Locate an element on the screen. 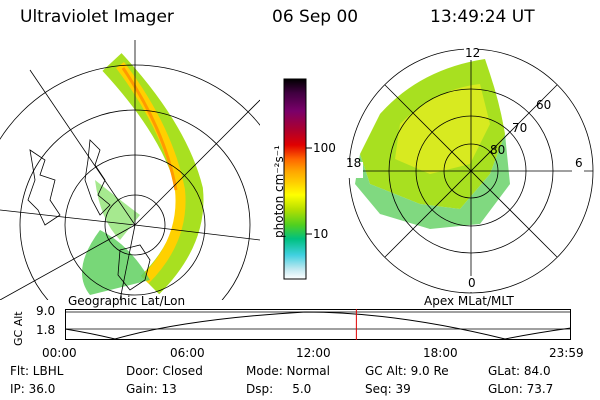  orbit-altitude-curve is located at coordinates (318, 325).